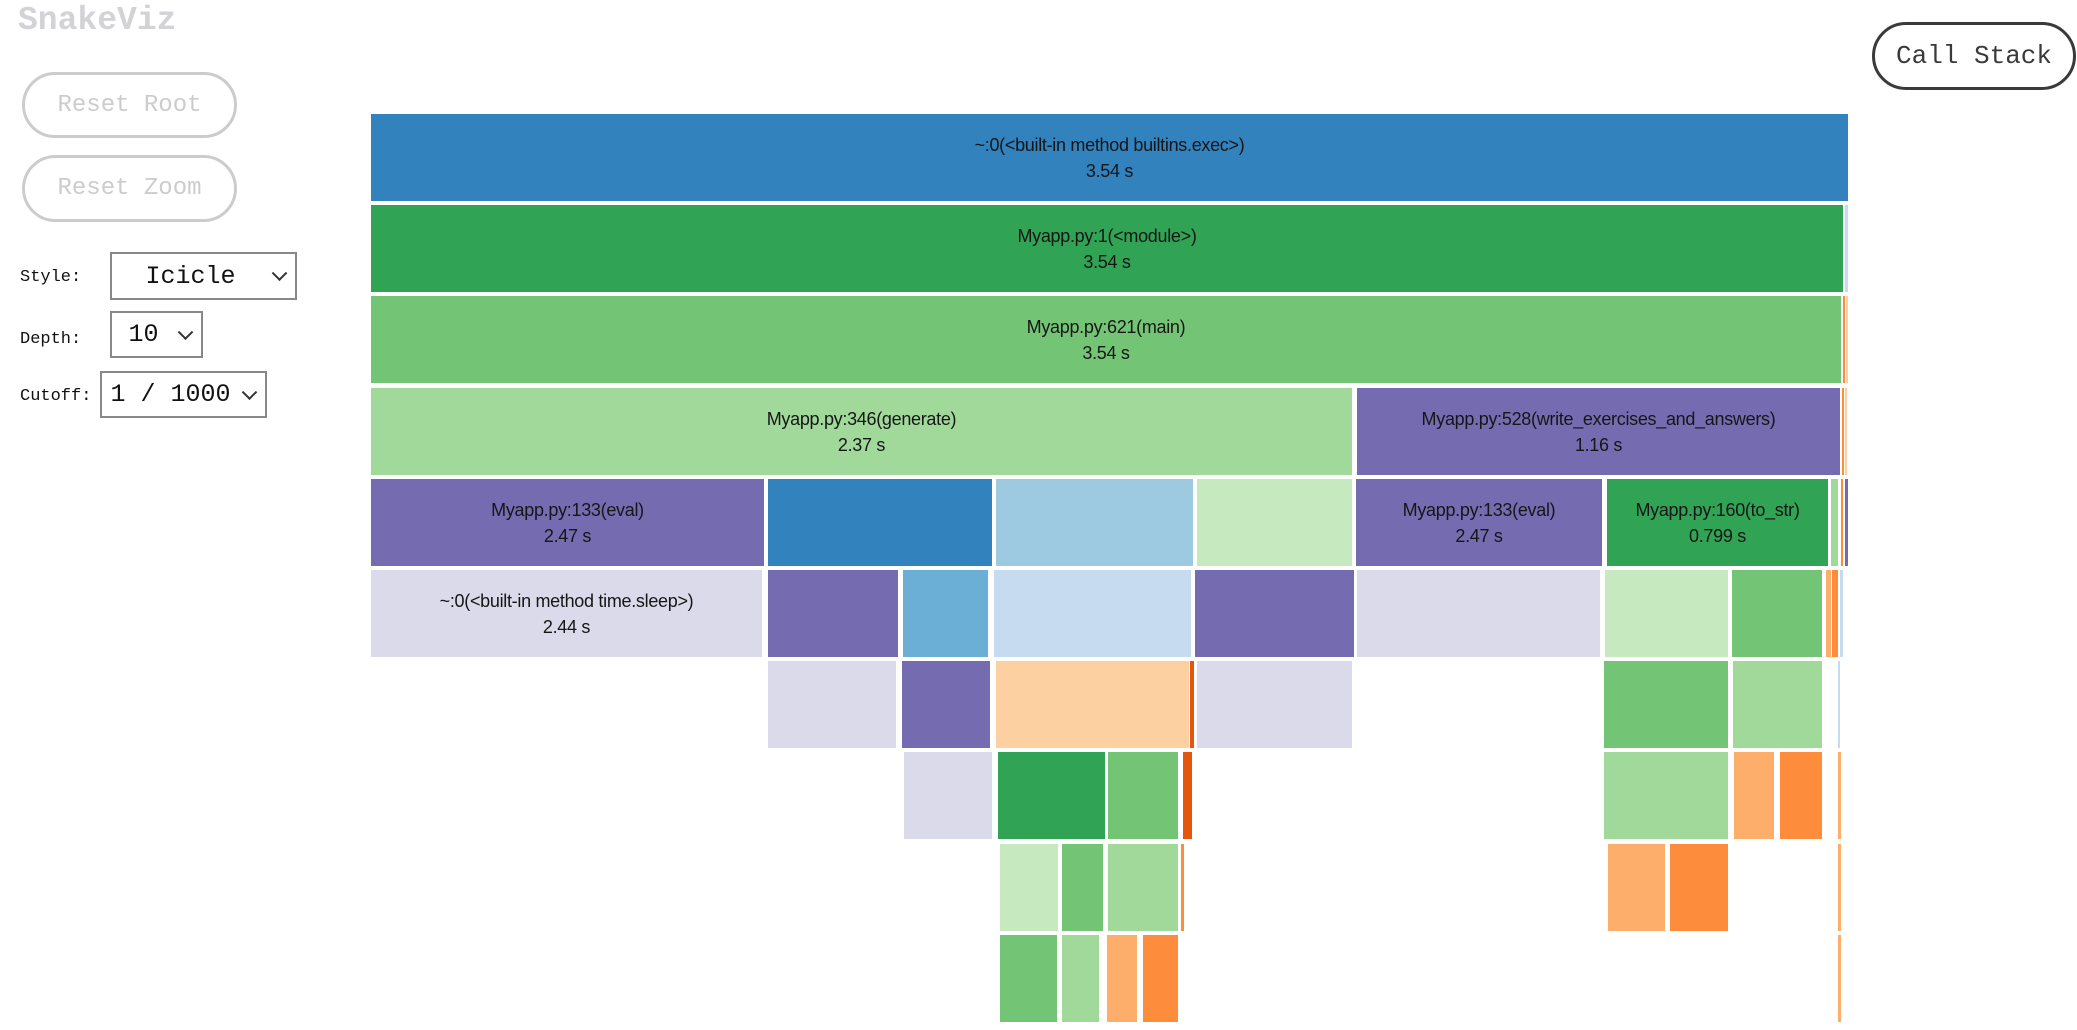 Image resolution: width=2077 pixels, height=1030 pixels. What do you see at coordinates (51, 339) in the screenshot?
I see `depth-label: Depth:` at bounding box center [51, 339].